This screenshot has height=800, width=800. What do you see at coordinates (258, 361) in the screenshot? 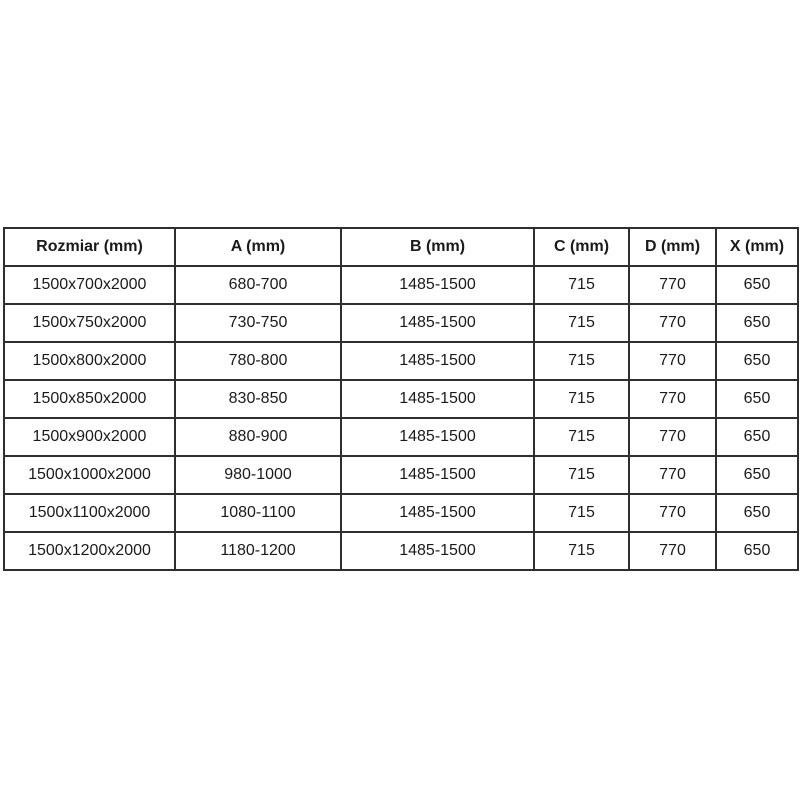
I see `table-cell: 780-800` at bounding box center [258, 361].